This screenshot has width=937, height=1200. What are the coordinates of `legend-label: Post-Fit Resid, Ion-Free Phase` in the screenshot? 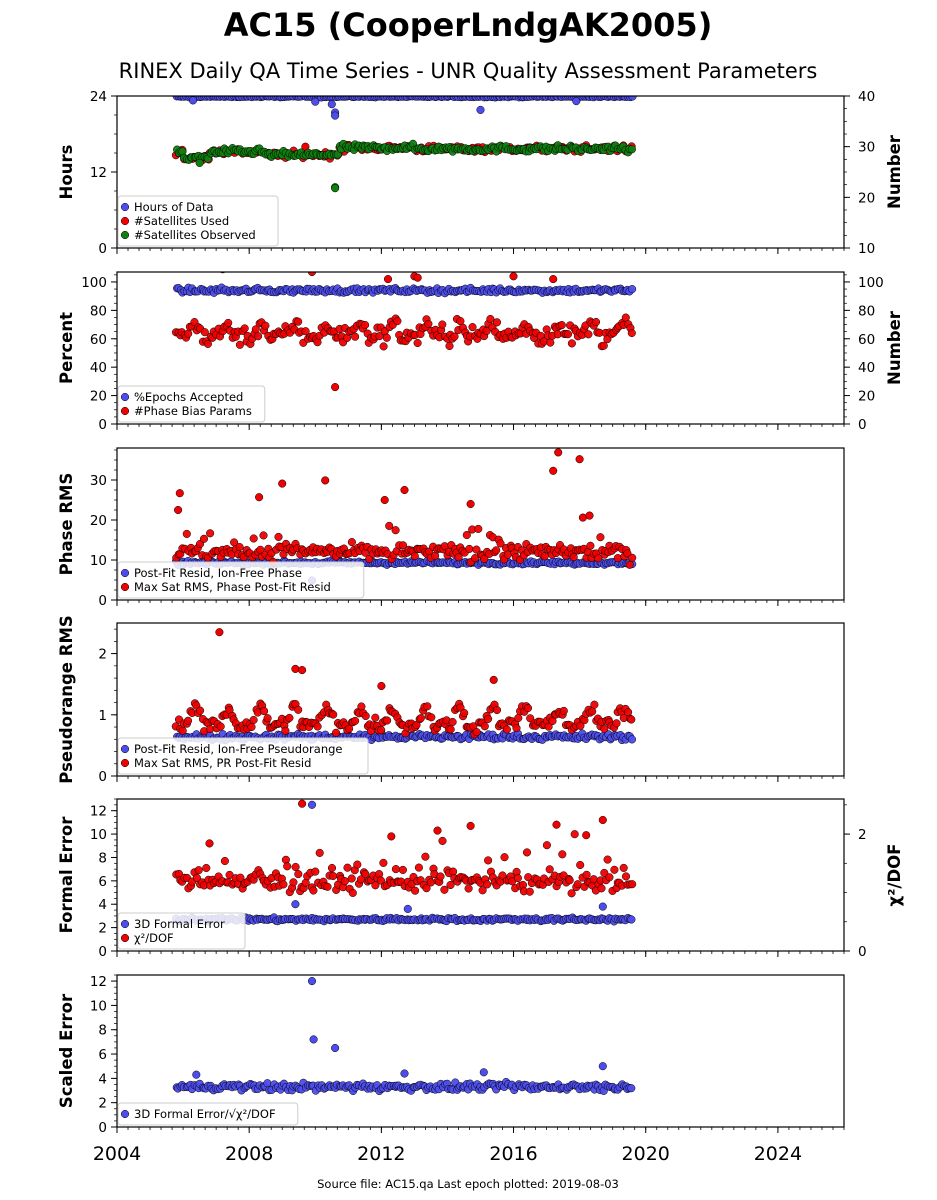 It's located at (218, 573).